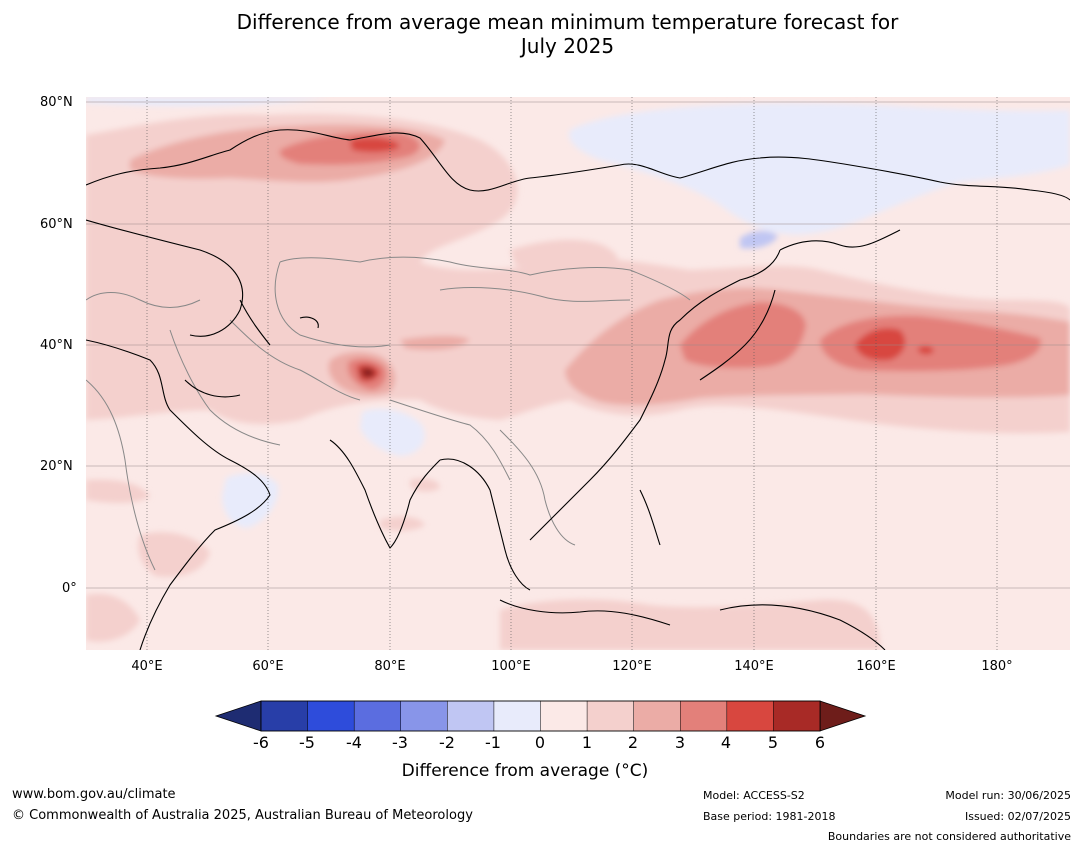 The width and height of the screenshot is (1081, 850). I want to click on caspian-coastline, so click(255, 322).